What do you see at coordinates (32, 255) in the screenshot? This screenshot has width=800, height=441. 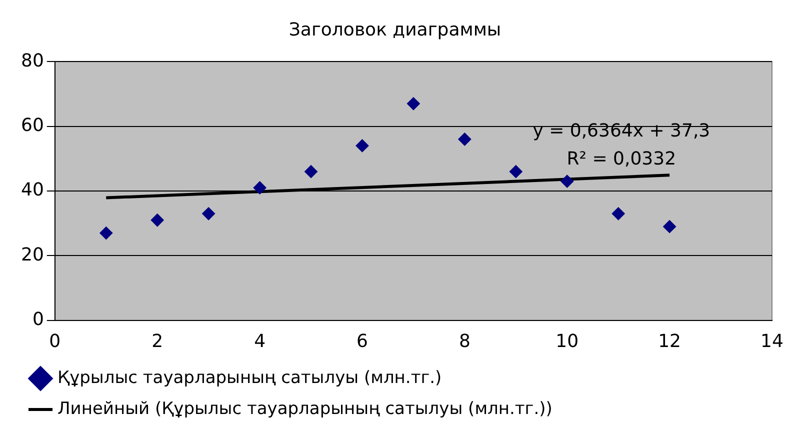 I see `y-tick-label: 20` at bounding box center [32, 255].